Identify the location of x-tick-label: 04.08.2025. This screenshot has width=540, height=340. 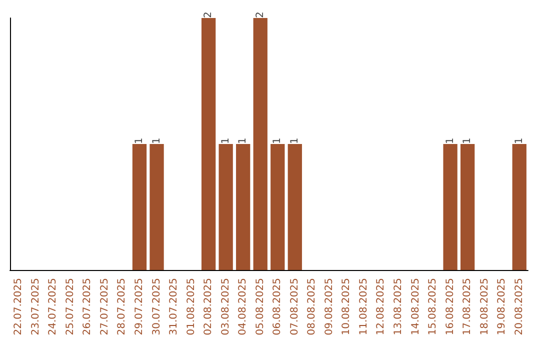
(243, 307).